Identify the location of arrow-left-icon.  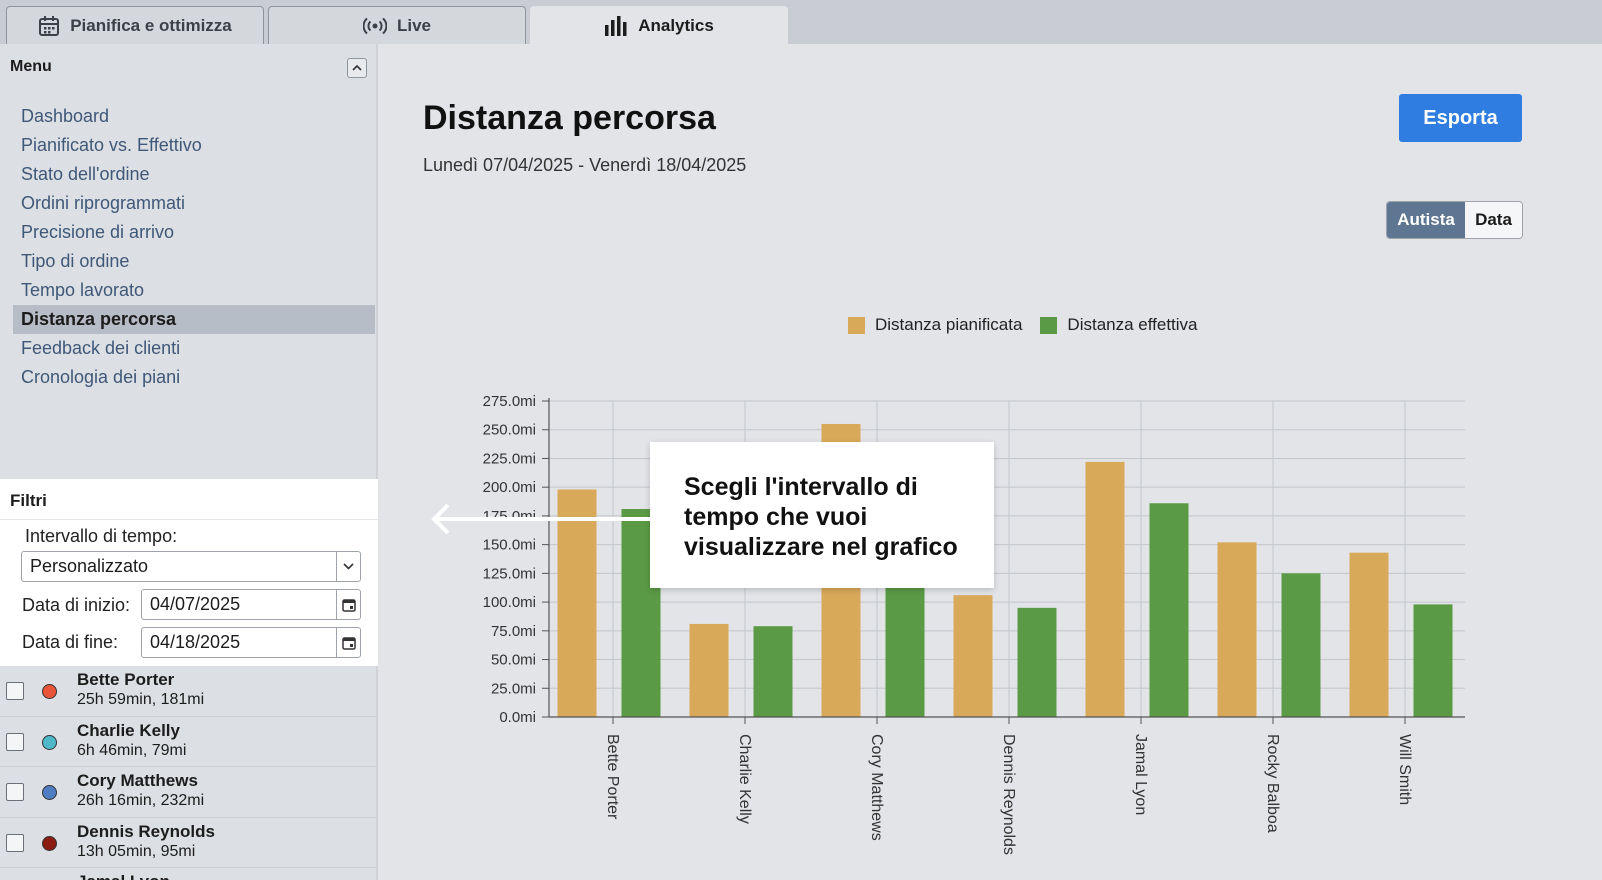
(540, 519).